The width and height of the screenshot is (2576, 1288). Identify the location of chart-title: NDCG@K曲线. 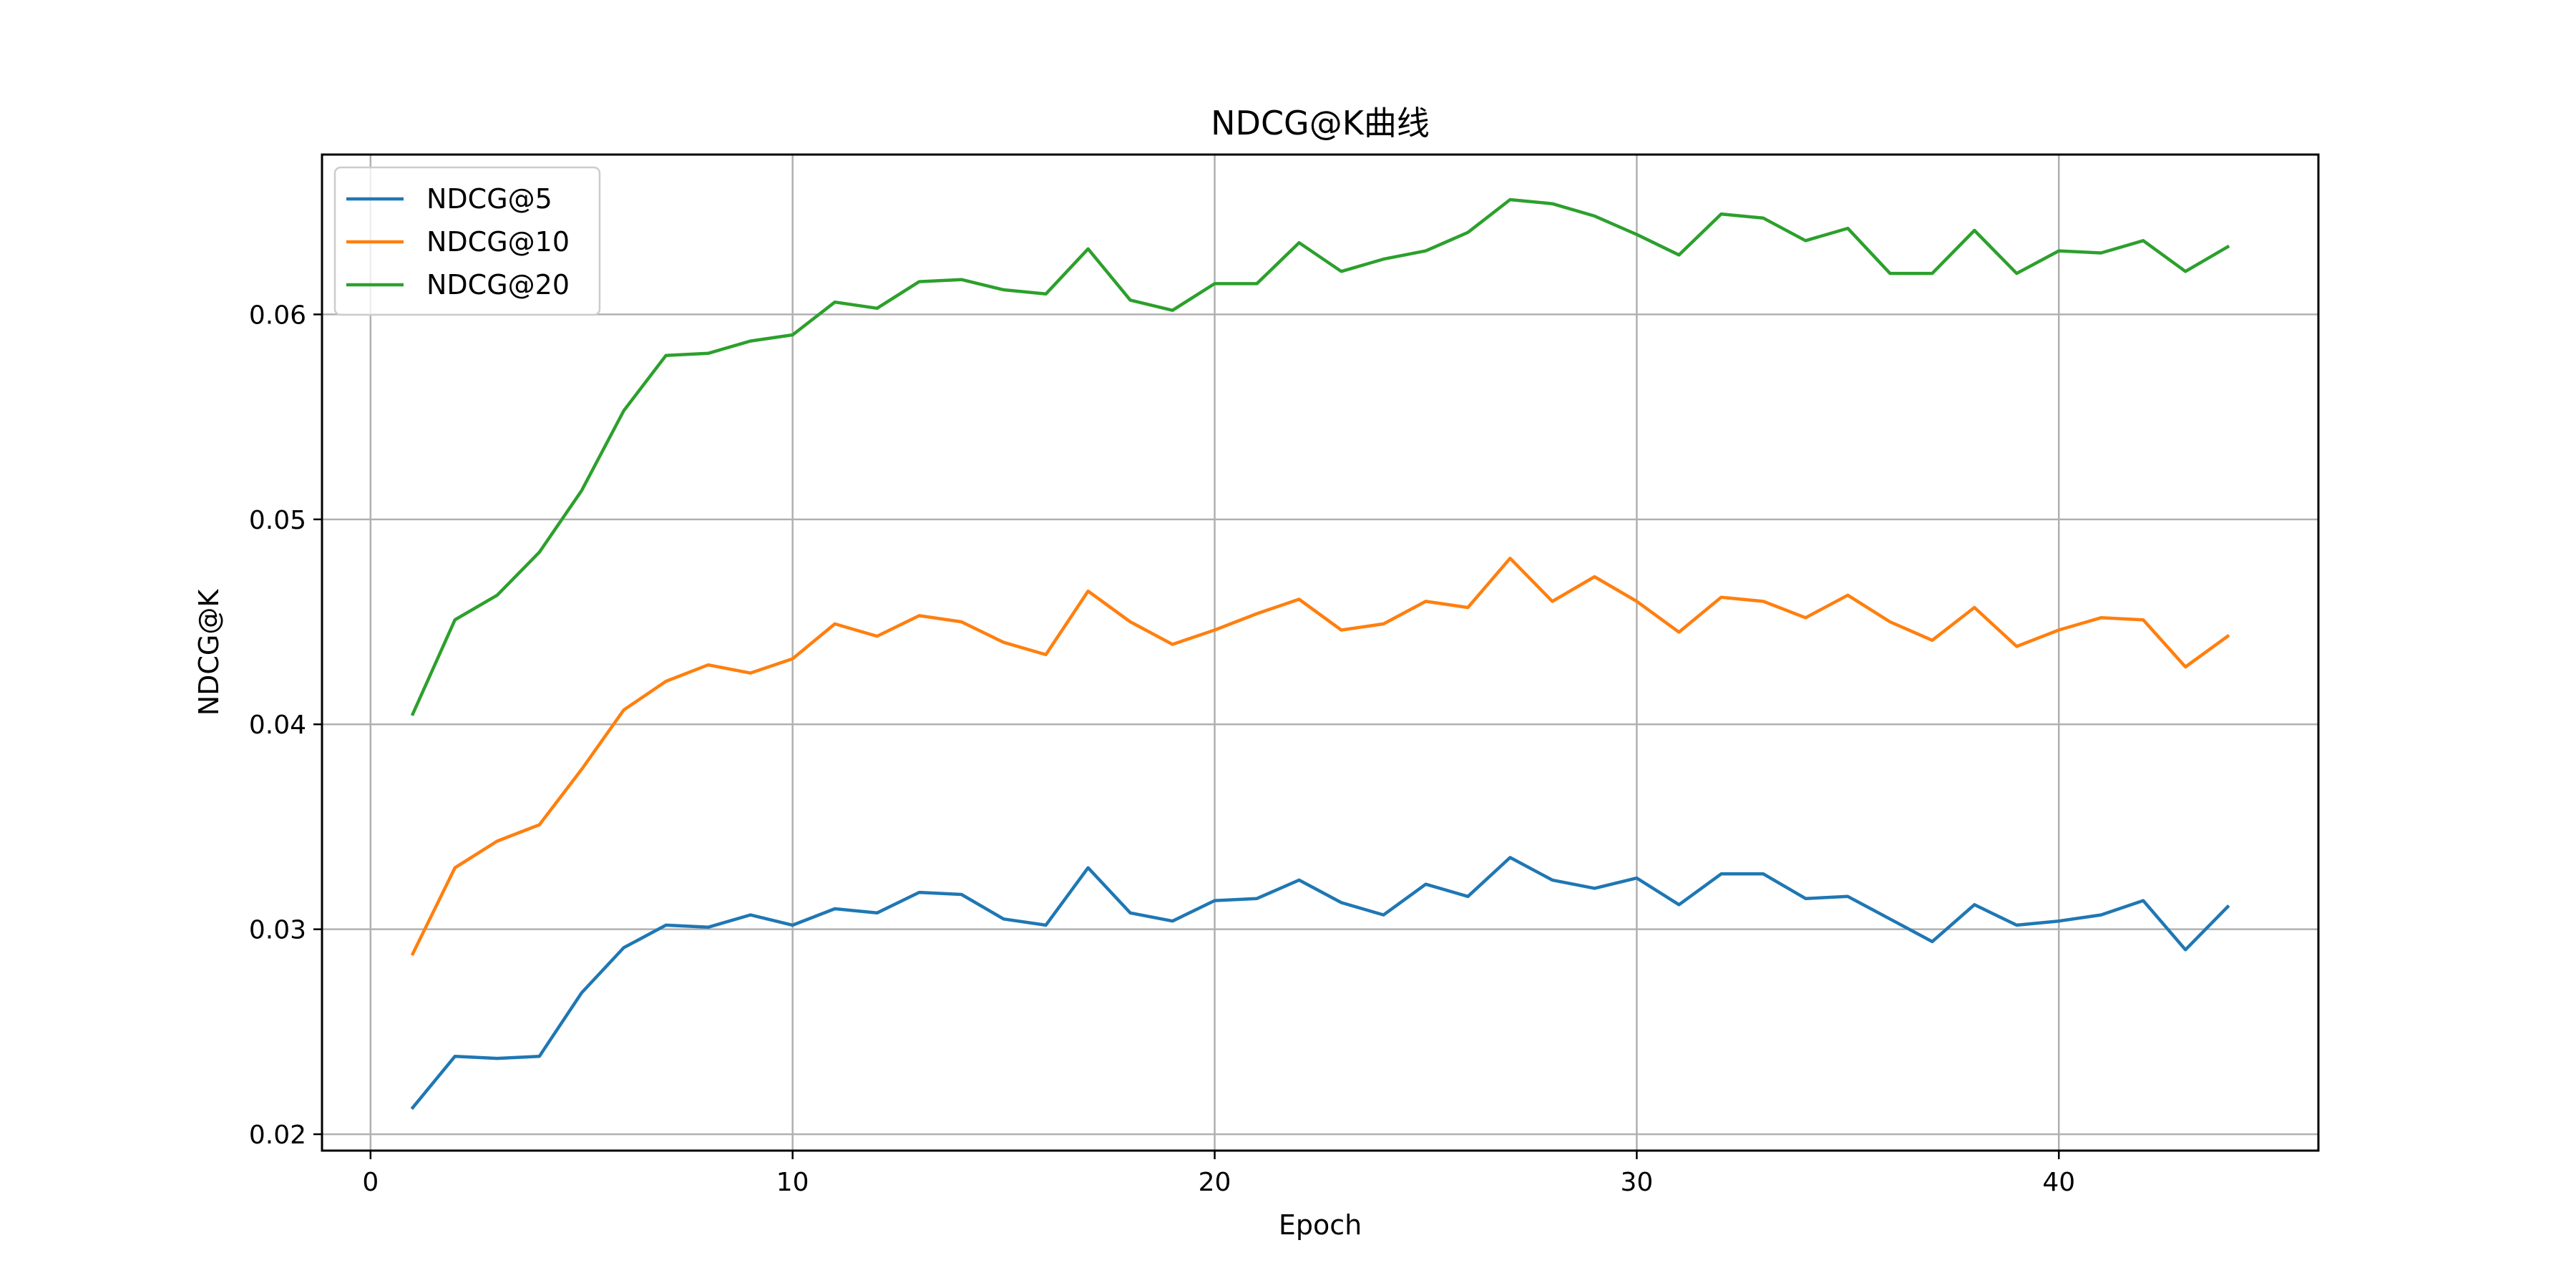
(1320, 123).